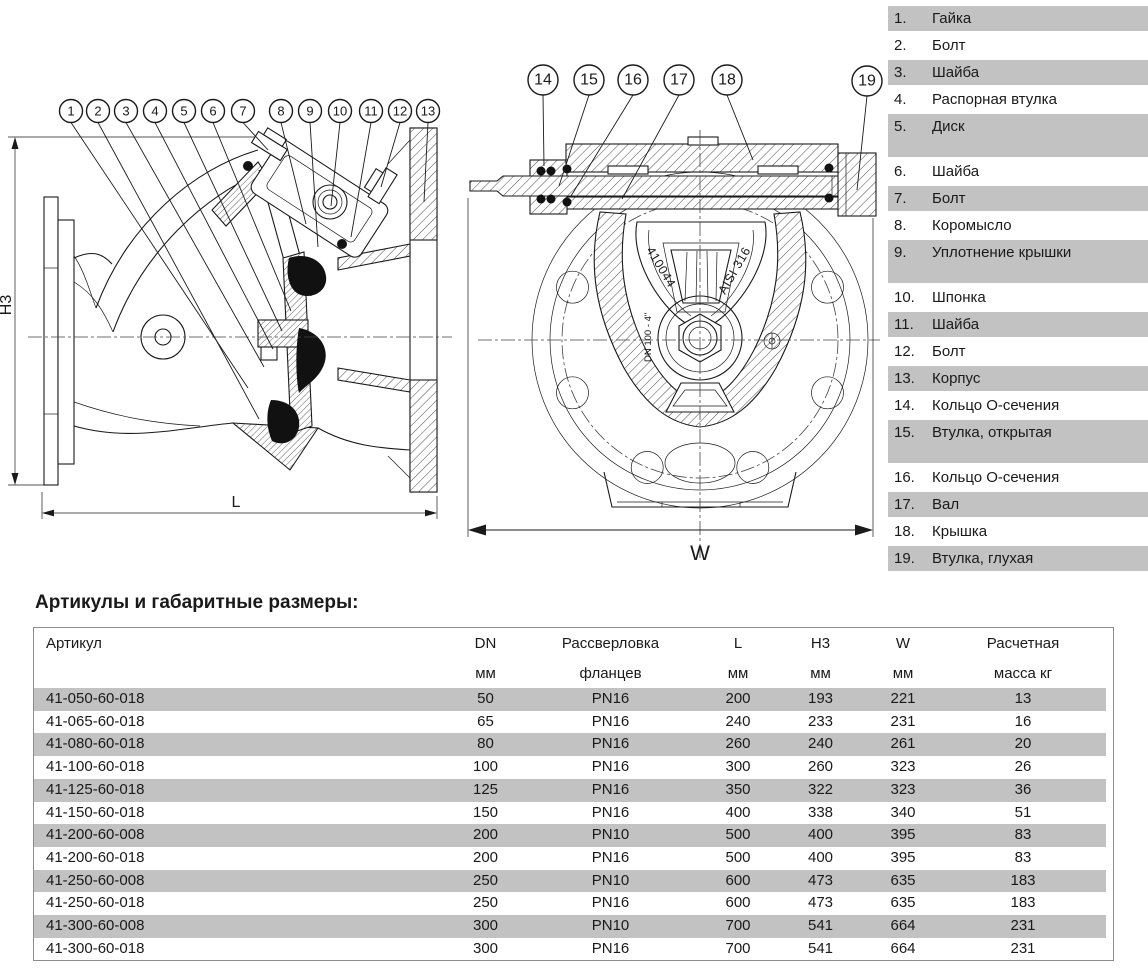  What do you see at coordinates (485, 699) in the screenshot?
I see `table-cell: 50` at bounding box center [485, 699].